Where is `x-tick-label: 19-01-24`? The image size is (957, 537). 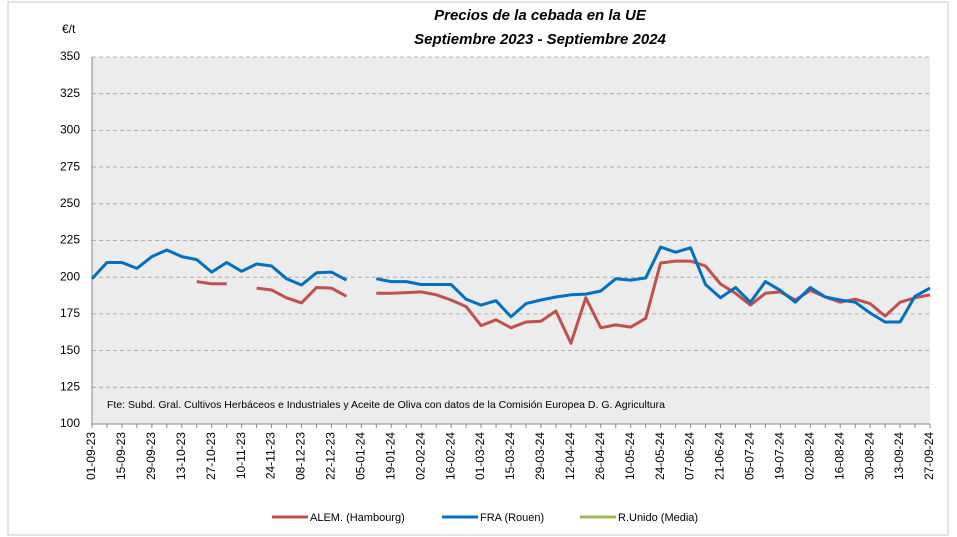
x-tick-label: 19-01-24 is located at coordinates (390, 456).